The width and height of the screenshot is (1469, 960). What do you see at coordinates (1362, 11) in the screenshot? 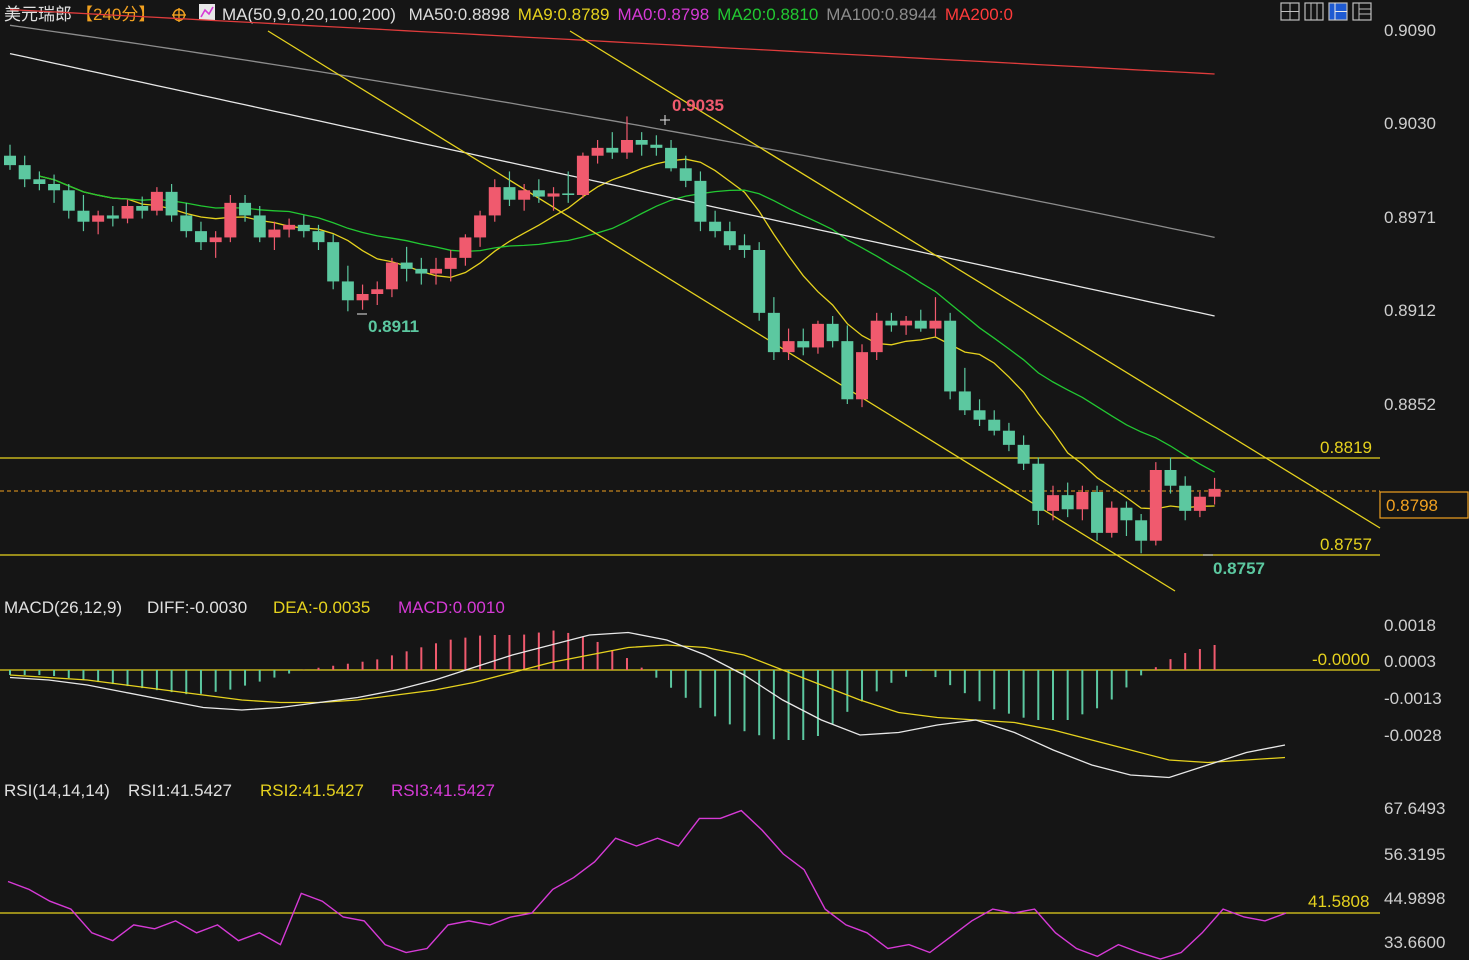
I see `layout-4-icon` at bounding box center [1362, 11].